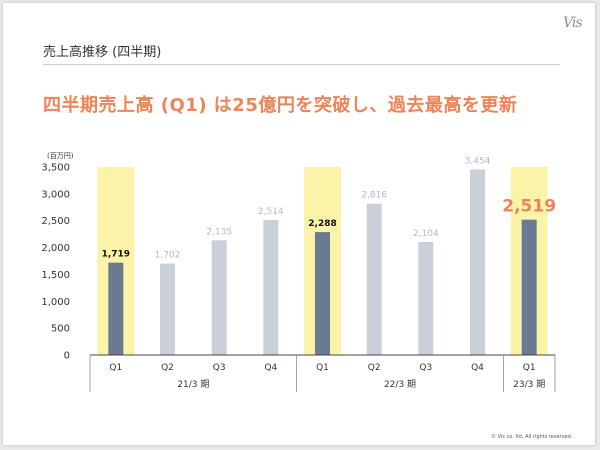 Image resolution: width=600 pixels, height=450 pixels. I want to click on group-label: 23/3 期, so click(529, 384).